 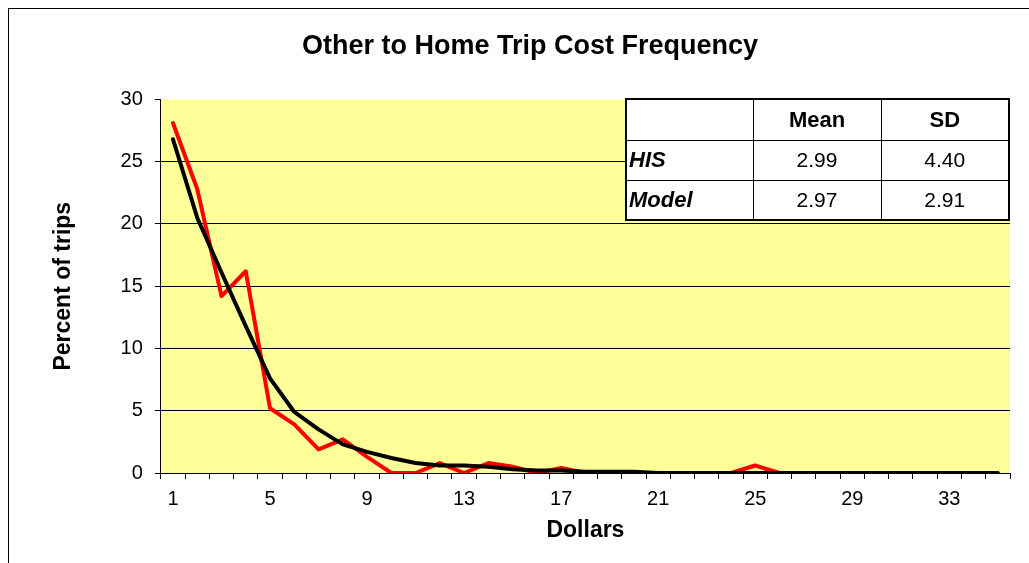 I want to click on category-label: SD, so click(x=945, y=119).